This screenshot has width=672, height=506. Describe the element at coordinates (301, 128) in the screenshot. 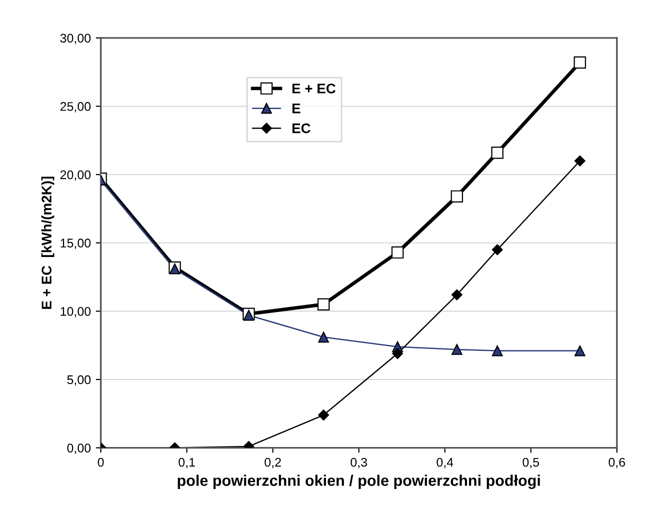

I see `legend-label: EC` at that location.